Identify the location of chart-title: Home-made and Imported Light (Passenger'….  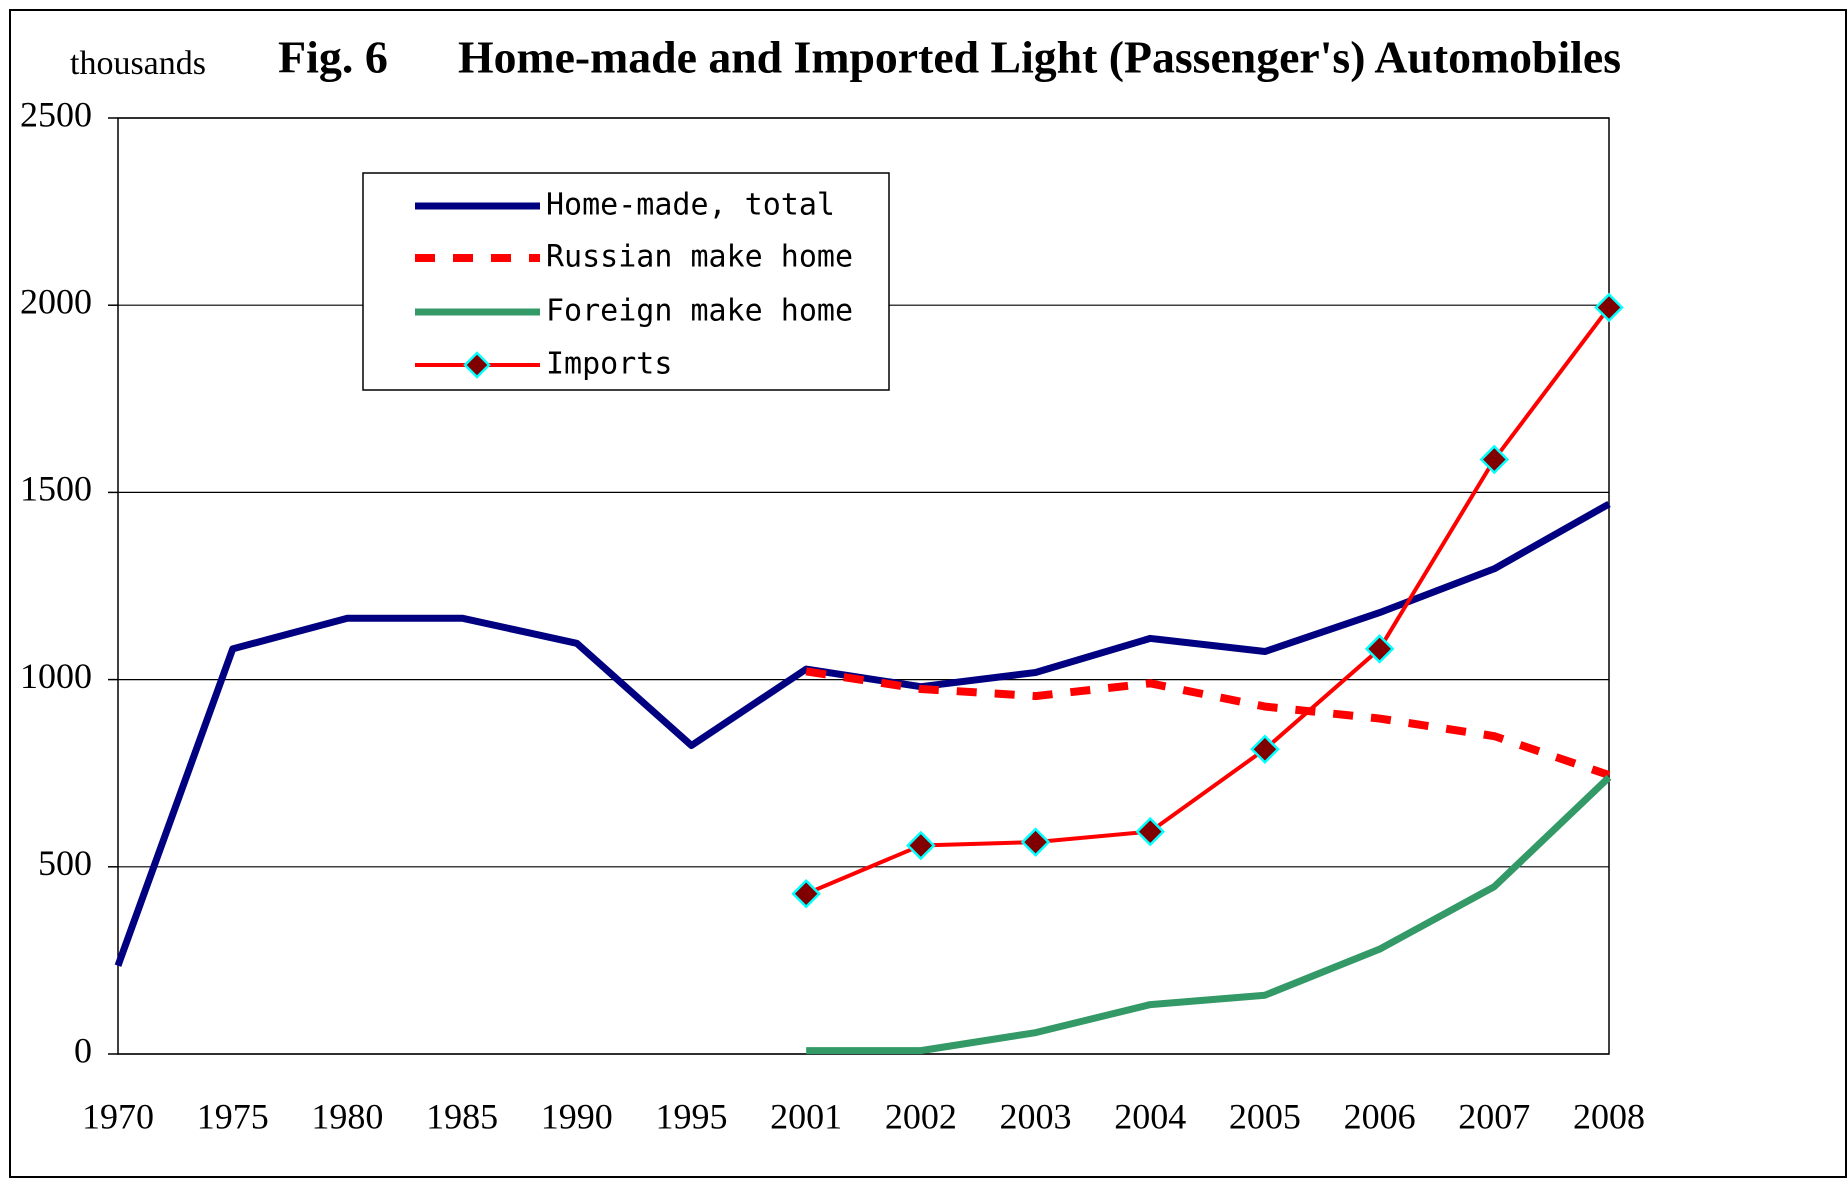
(1039, 57).